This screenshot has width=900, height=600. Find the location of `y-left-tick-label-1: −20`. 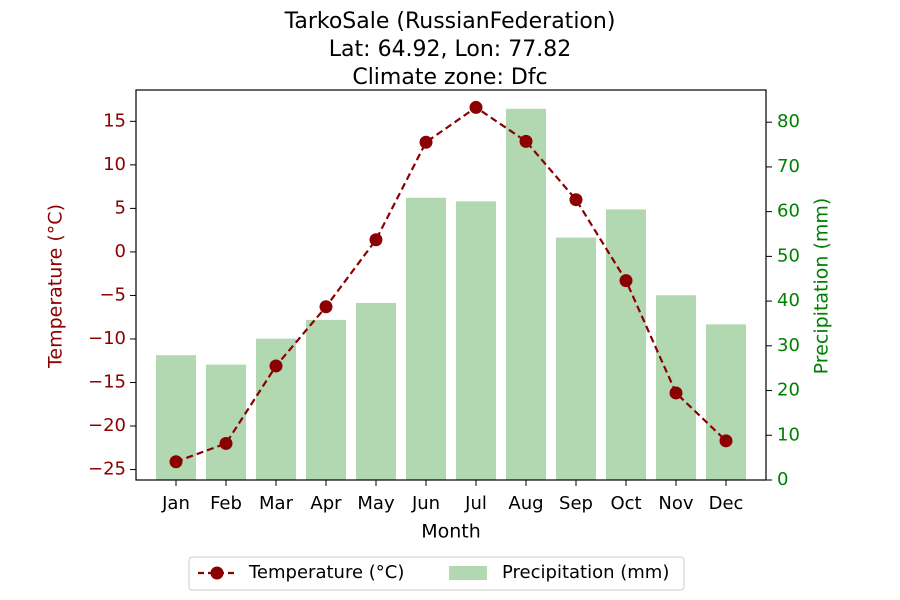

y-left-tick-label-1: −20 is located at coordinates (107, 425).